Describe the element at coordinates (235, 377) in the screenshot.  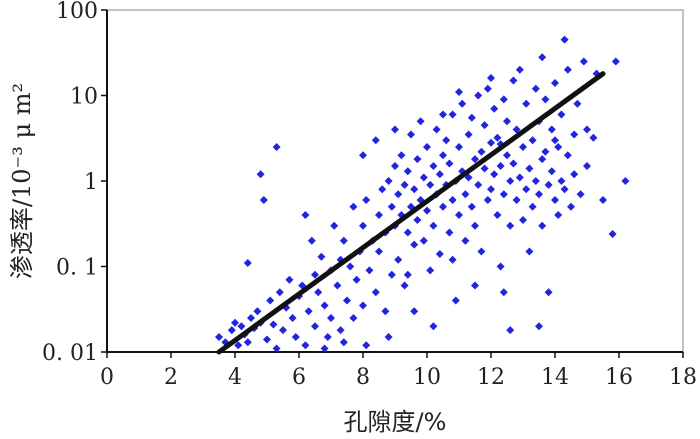
I see `x-tick-label: 4` at that location.